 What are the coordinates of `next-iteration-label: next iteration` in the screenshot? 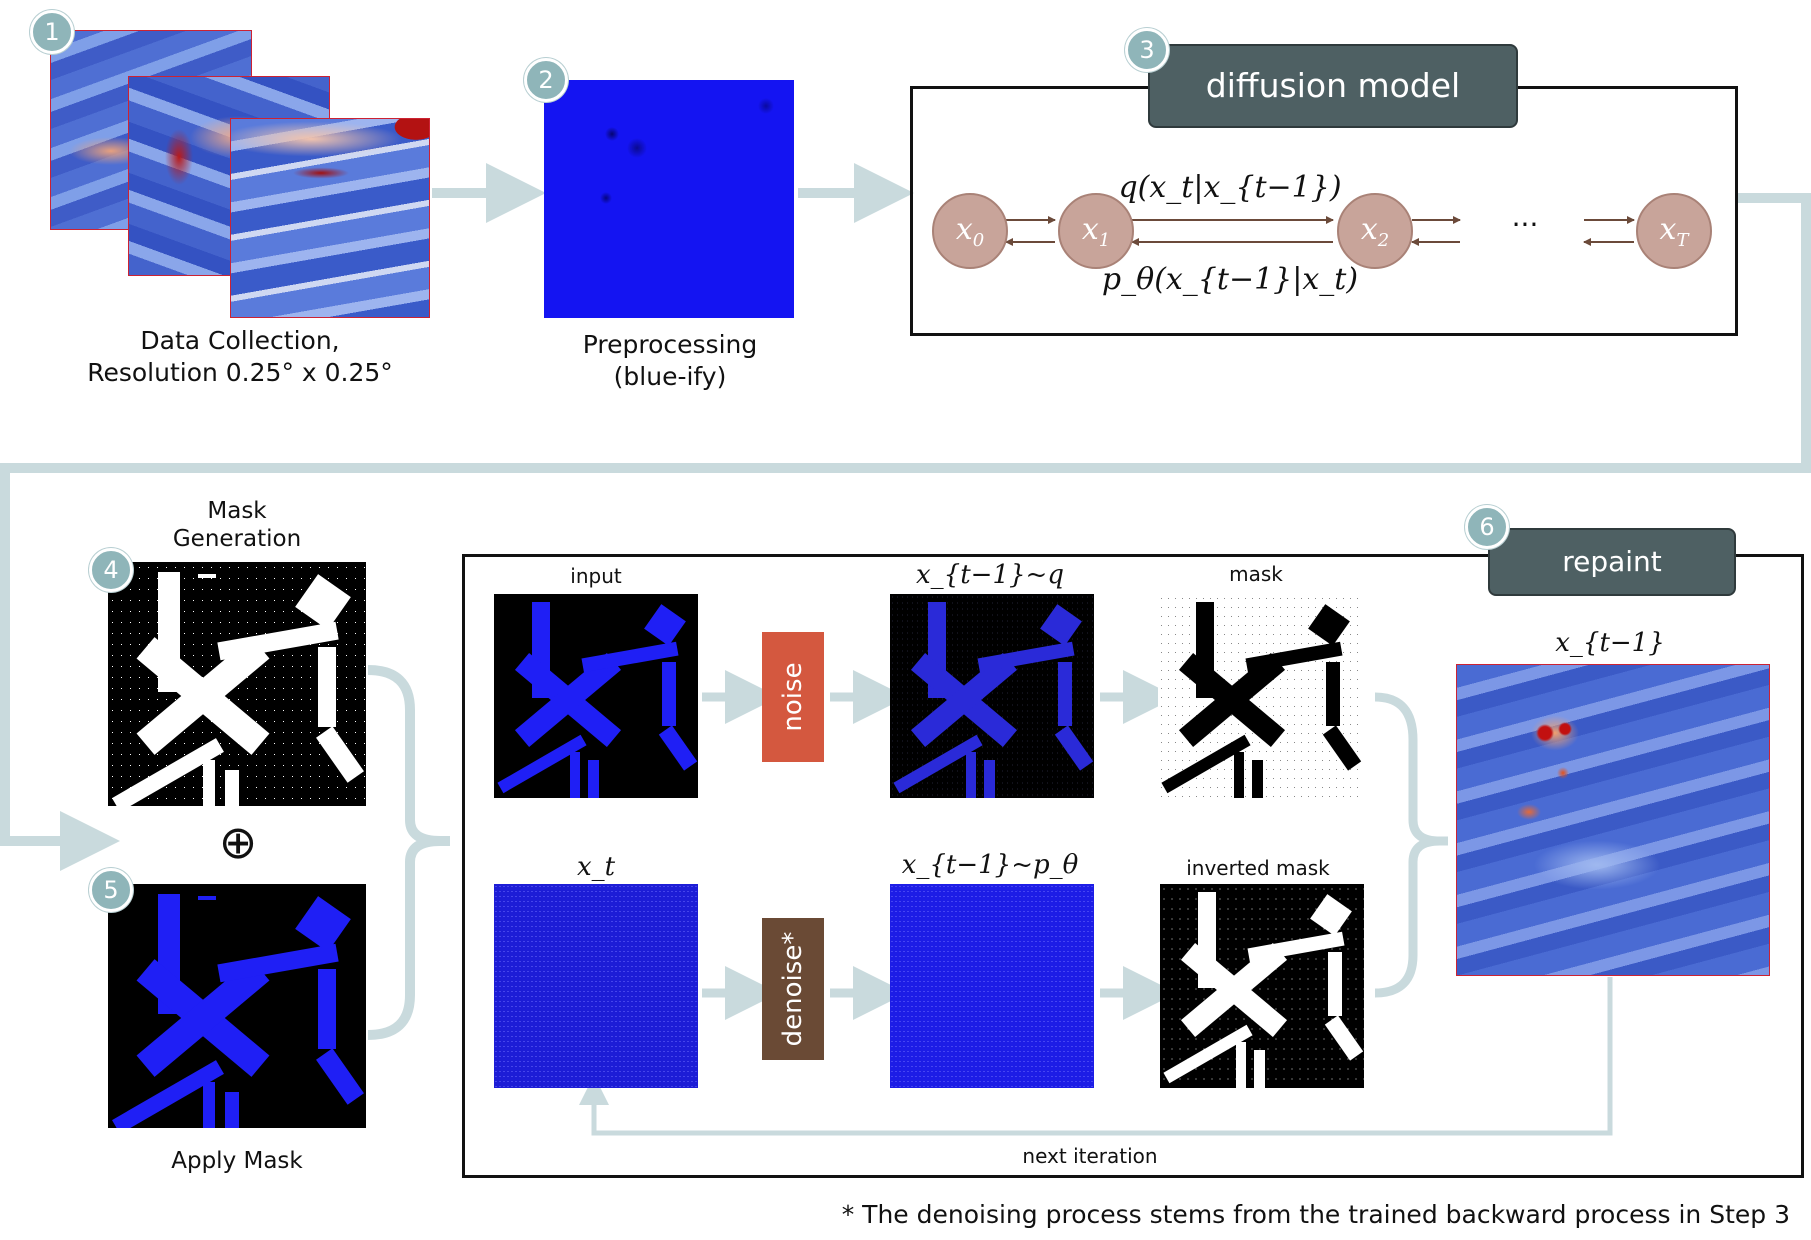 It's located at (1090, 1156).